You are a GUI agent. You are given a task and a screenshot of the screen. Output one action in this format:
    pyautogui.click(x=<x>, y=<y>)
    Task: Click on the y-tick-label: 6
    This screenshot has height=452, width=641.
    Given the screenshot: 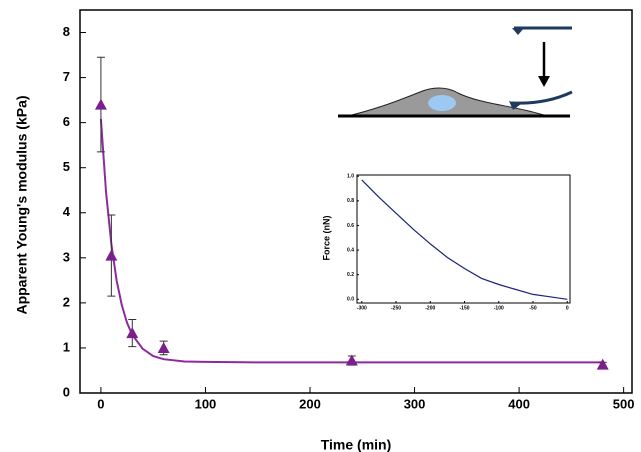 What is the action you would take?
    pyautogui.click(x=66, y=121)
    